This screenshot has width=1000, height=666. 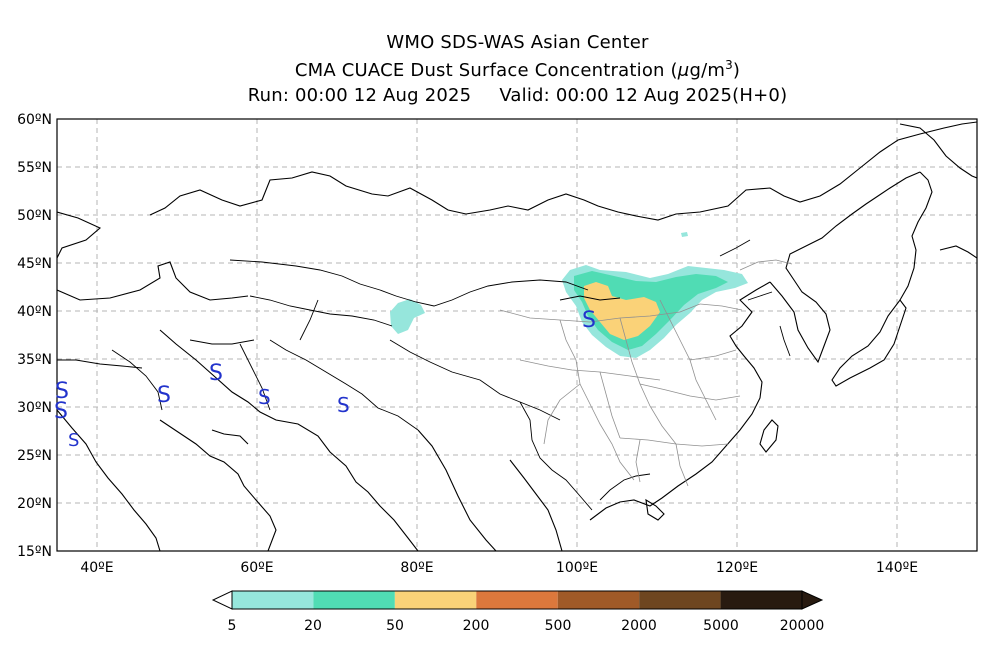 What do you see at coordinates (34, 456) in the screenshot?
I see `lat-tick-label: 25ºN` at bounding box center [34, 456].